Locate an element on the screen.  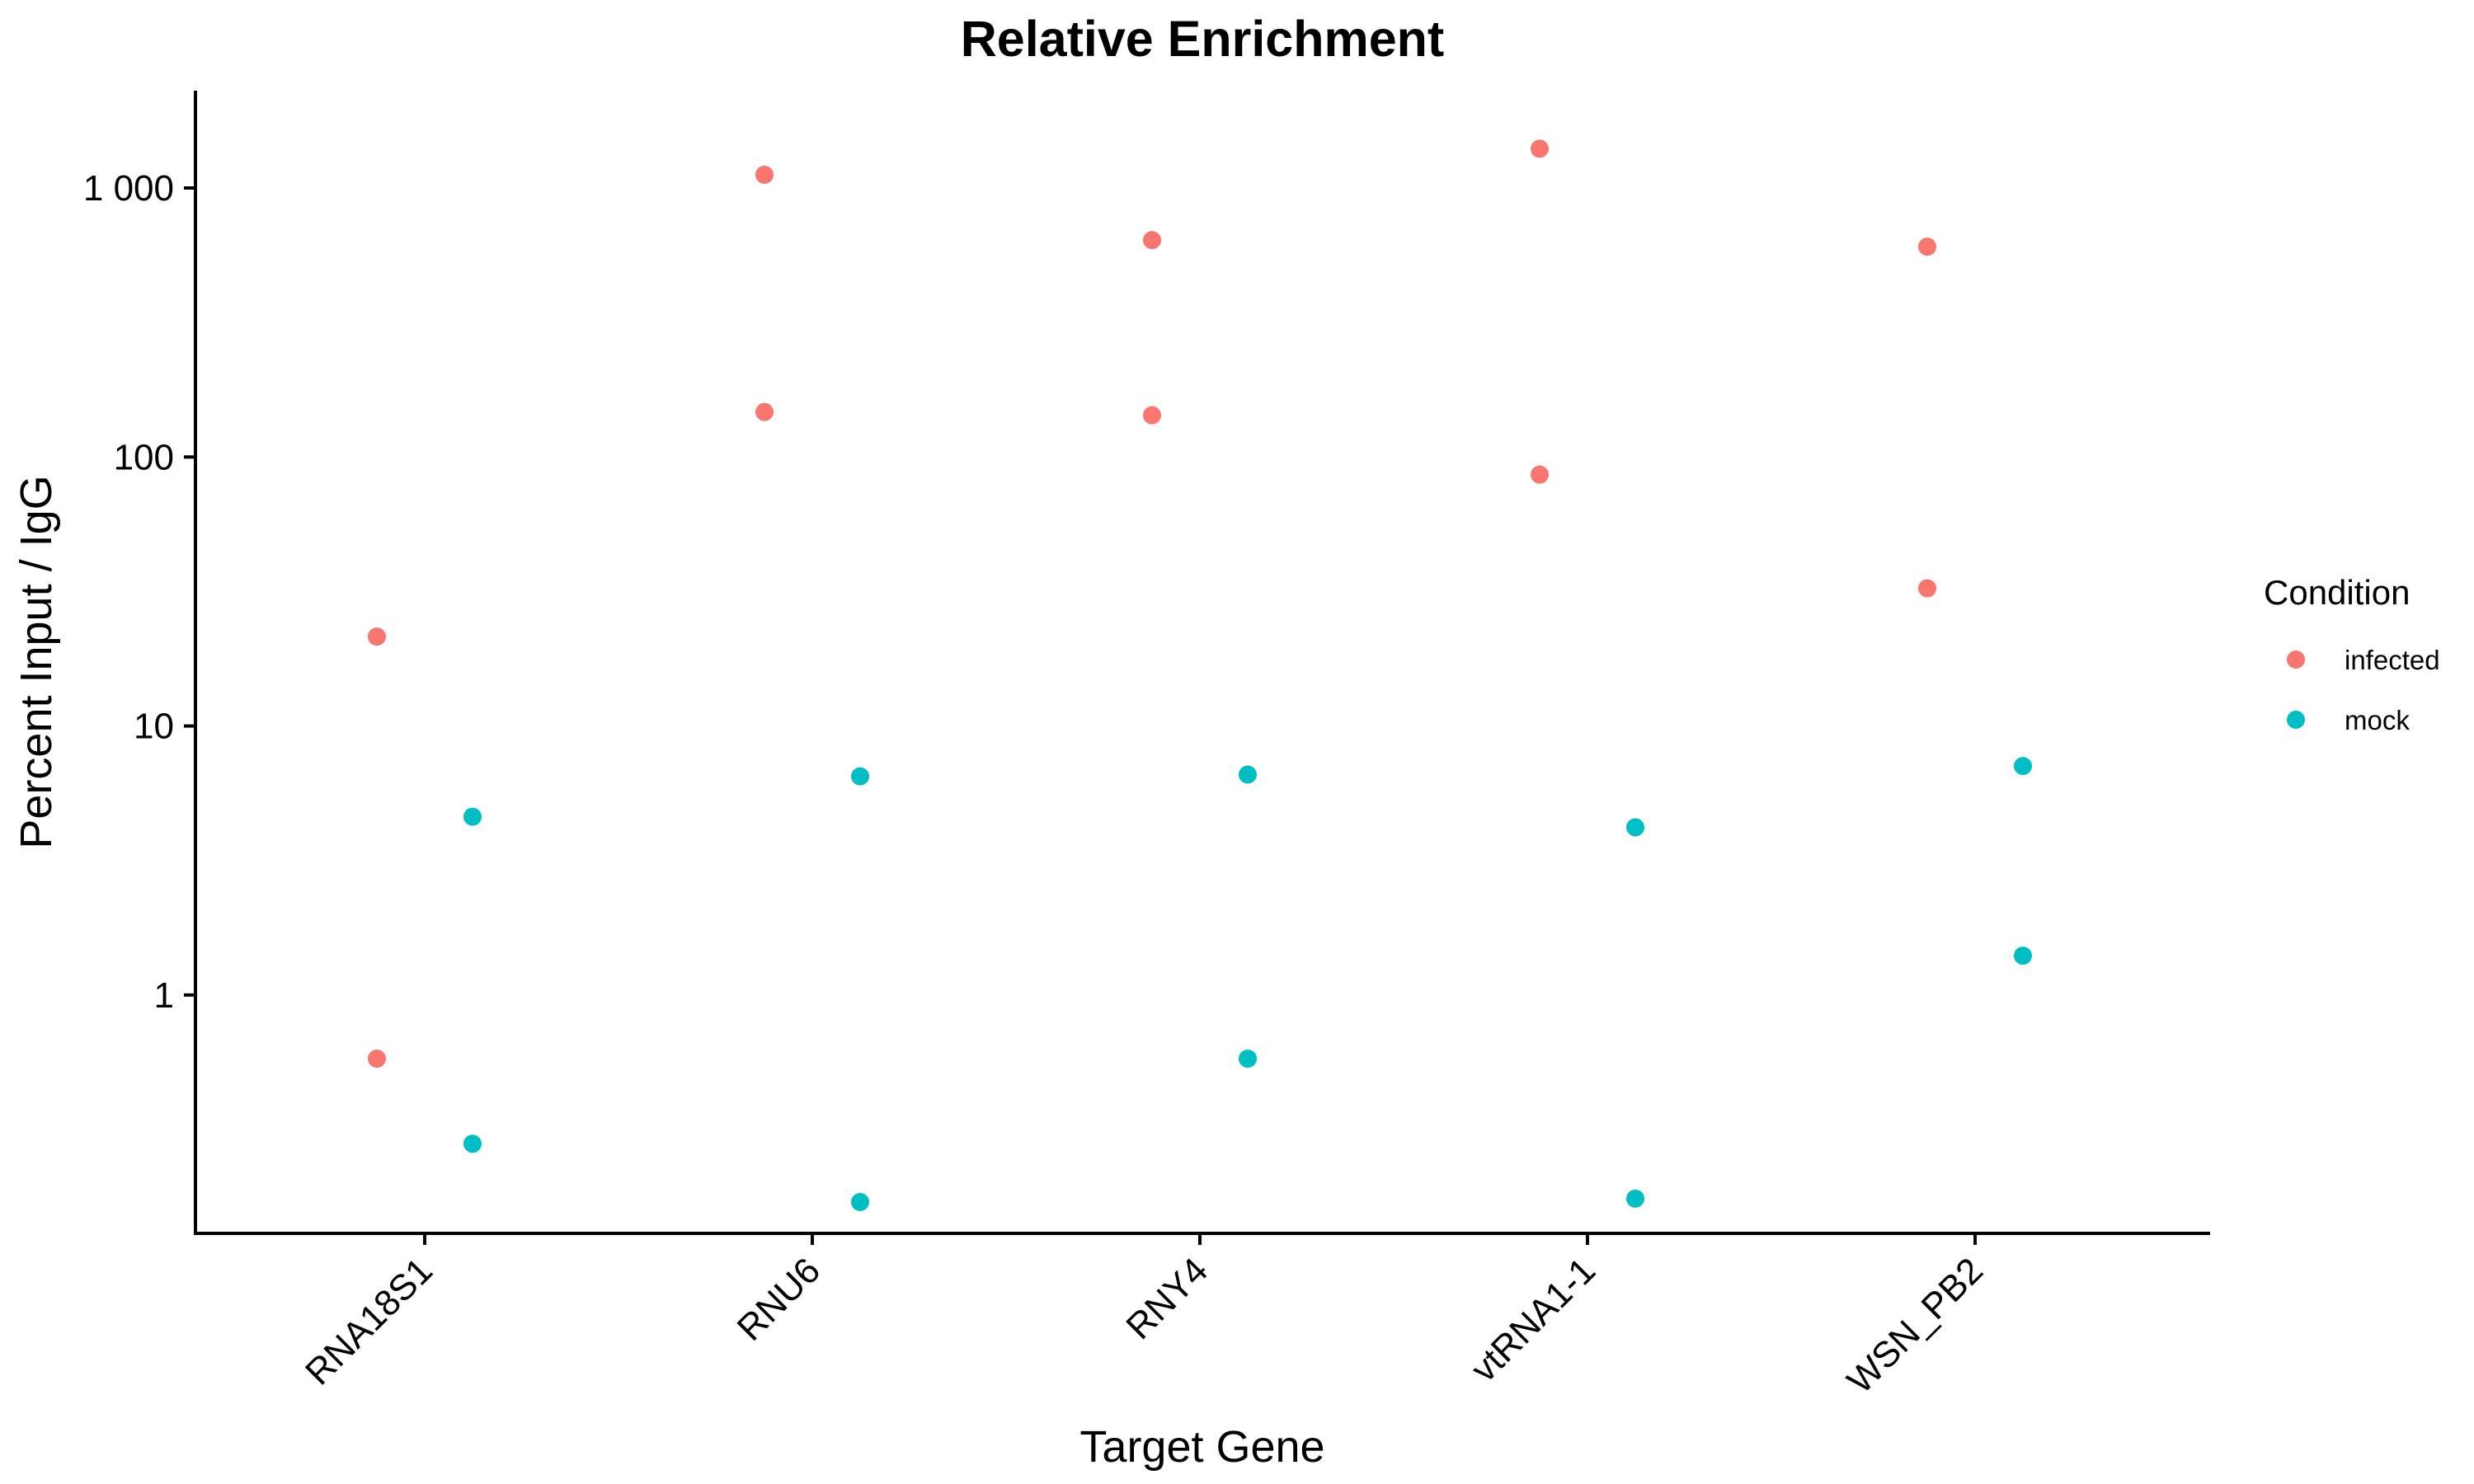
legend-item-infected: infected is located at coordinates (2363, 660).